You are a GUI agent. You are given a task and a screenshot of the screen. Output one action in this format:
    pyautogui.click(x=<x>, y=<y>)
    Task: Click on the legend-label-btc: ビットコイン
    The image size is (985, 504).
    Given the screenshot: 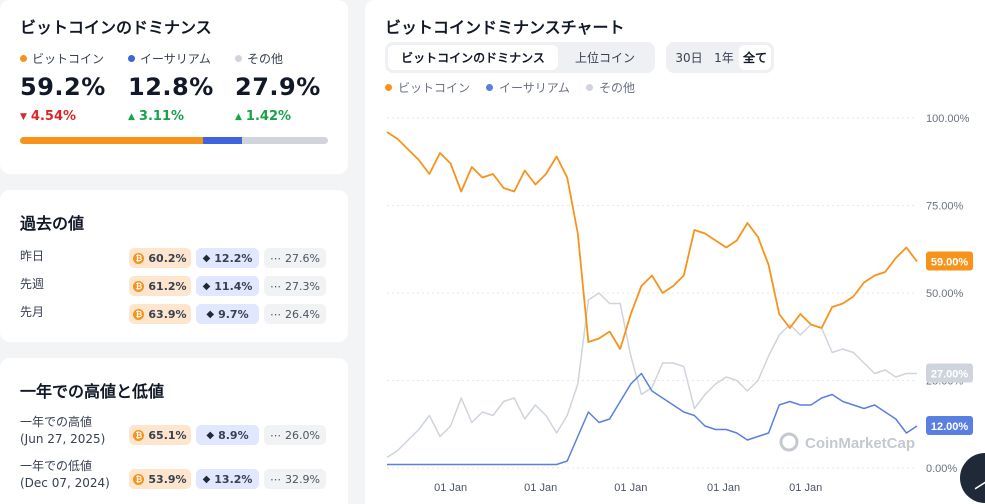 What is the action you would take?
    pyautogui.click(x=434, y=88)
    